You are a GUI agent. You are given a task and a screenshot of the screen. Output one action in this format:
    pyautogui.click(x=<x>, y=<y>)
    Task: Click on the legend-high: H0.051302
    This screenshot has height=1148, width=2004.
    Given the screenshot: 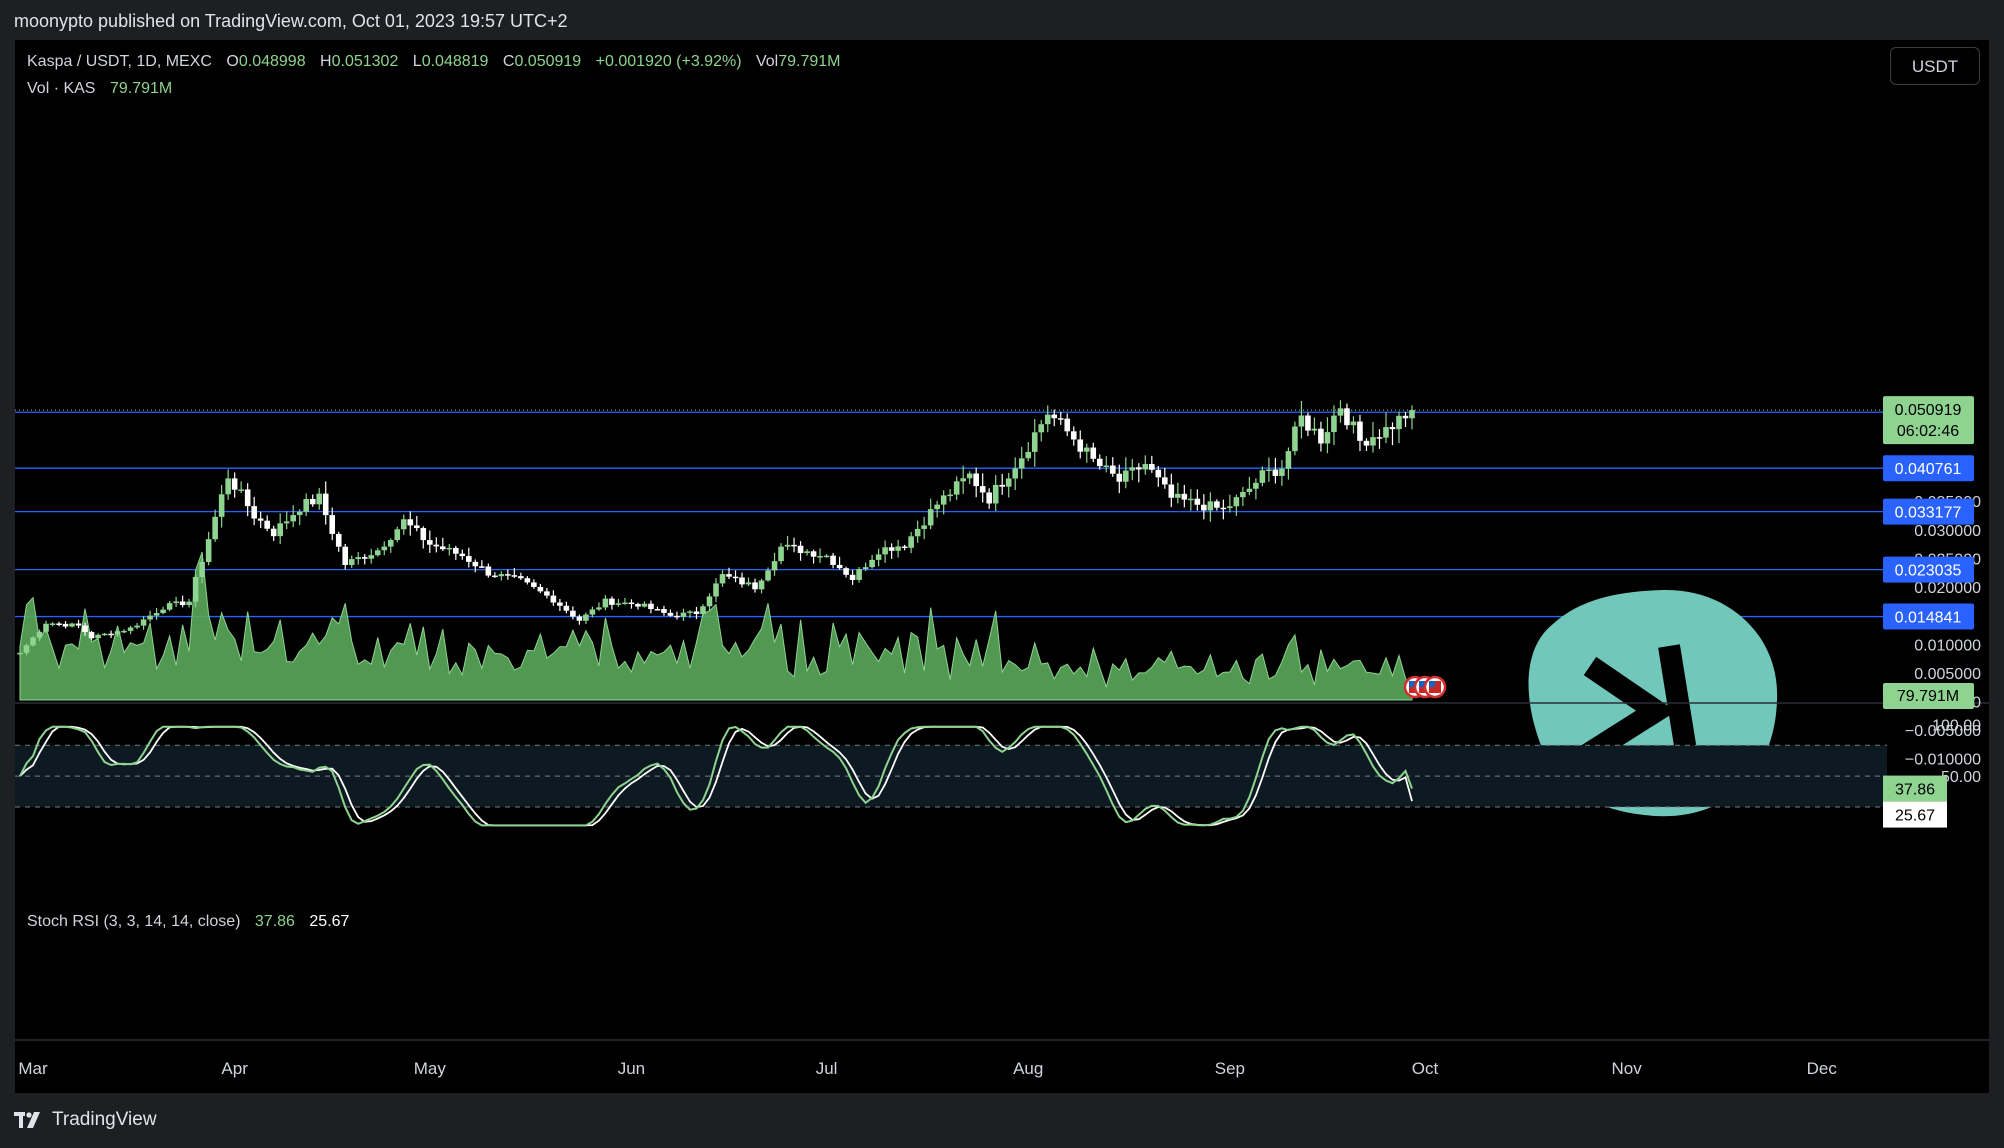 What is the action you would take?
    pyautogui.click(x=359, y=61)
    